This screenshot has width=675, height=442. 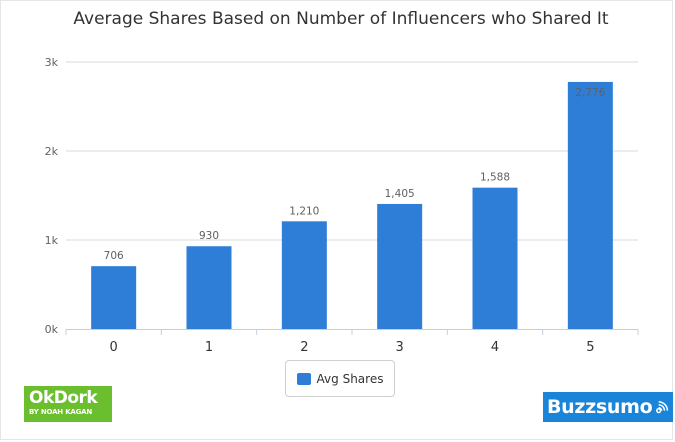 I want to click on legend-label: Avg Shares, so click(x=350, y=378).